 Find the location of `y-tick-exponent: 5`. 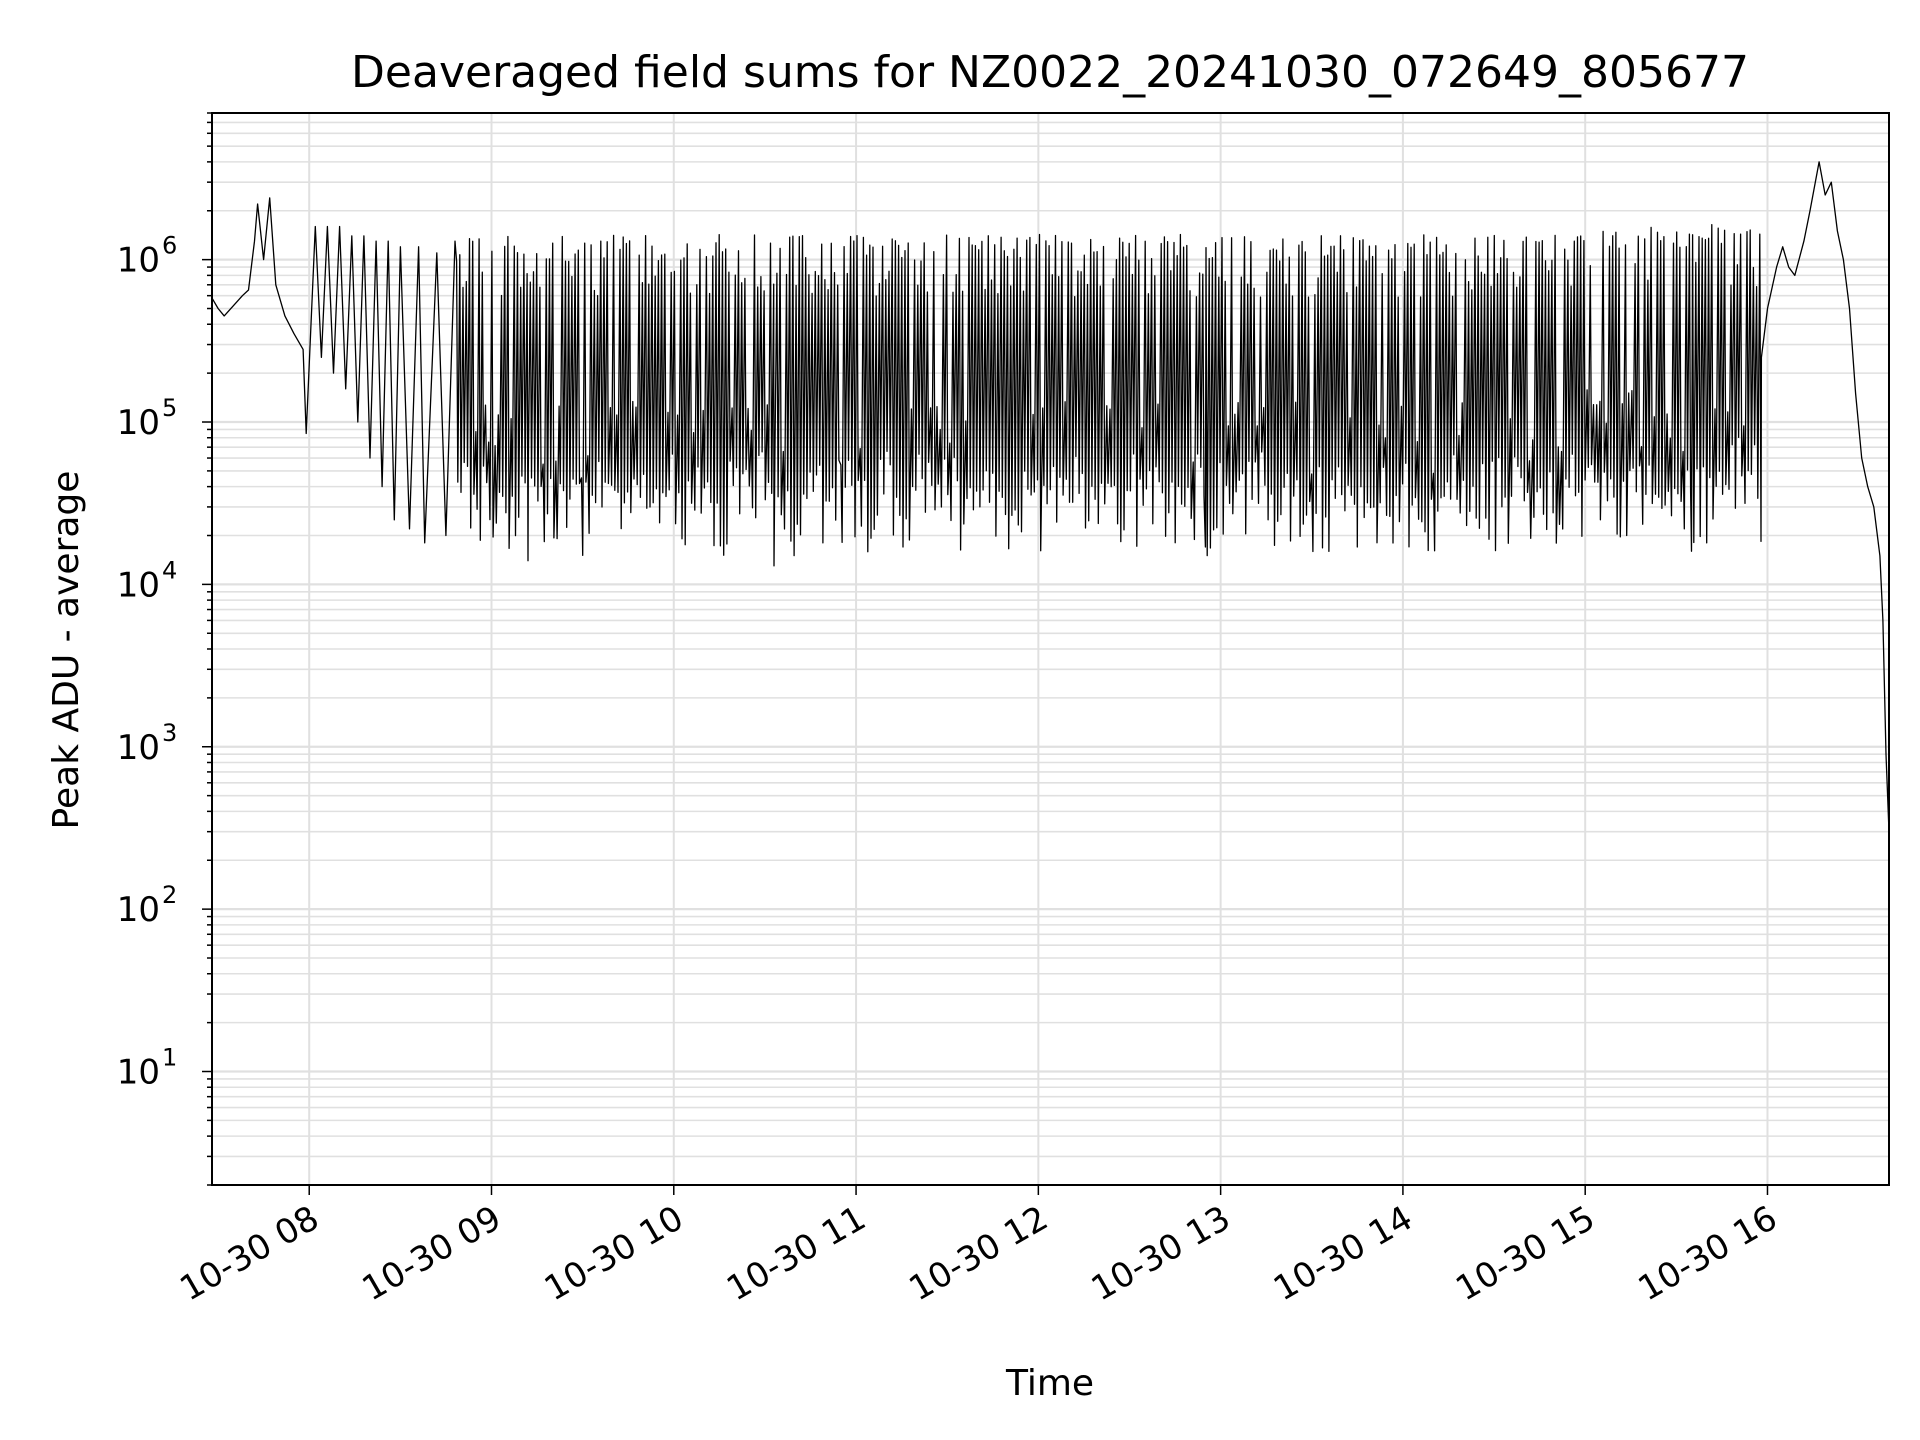

y-tick-exponent: 5 is located at coordinates (169, 408).